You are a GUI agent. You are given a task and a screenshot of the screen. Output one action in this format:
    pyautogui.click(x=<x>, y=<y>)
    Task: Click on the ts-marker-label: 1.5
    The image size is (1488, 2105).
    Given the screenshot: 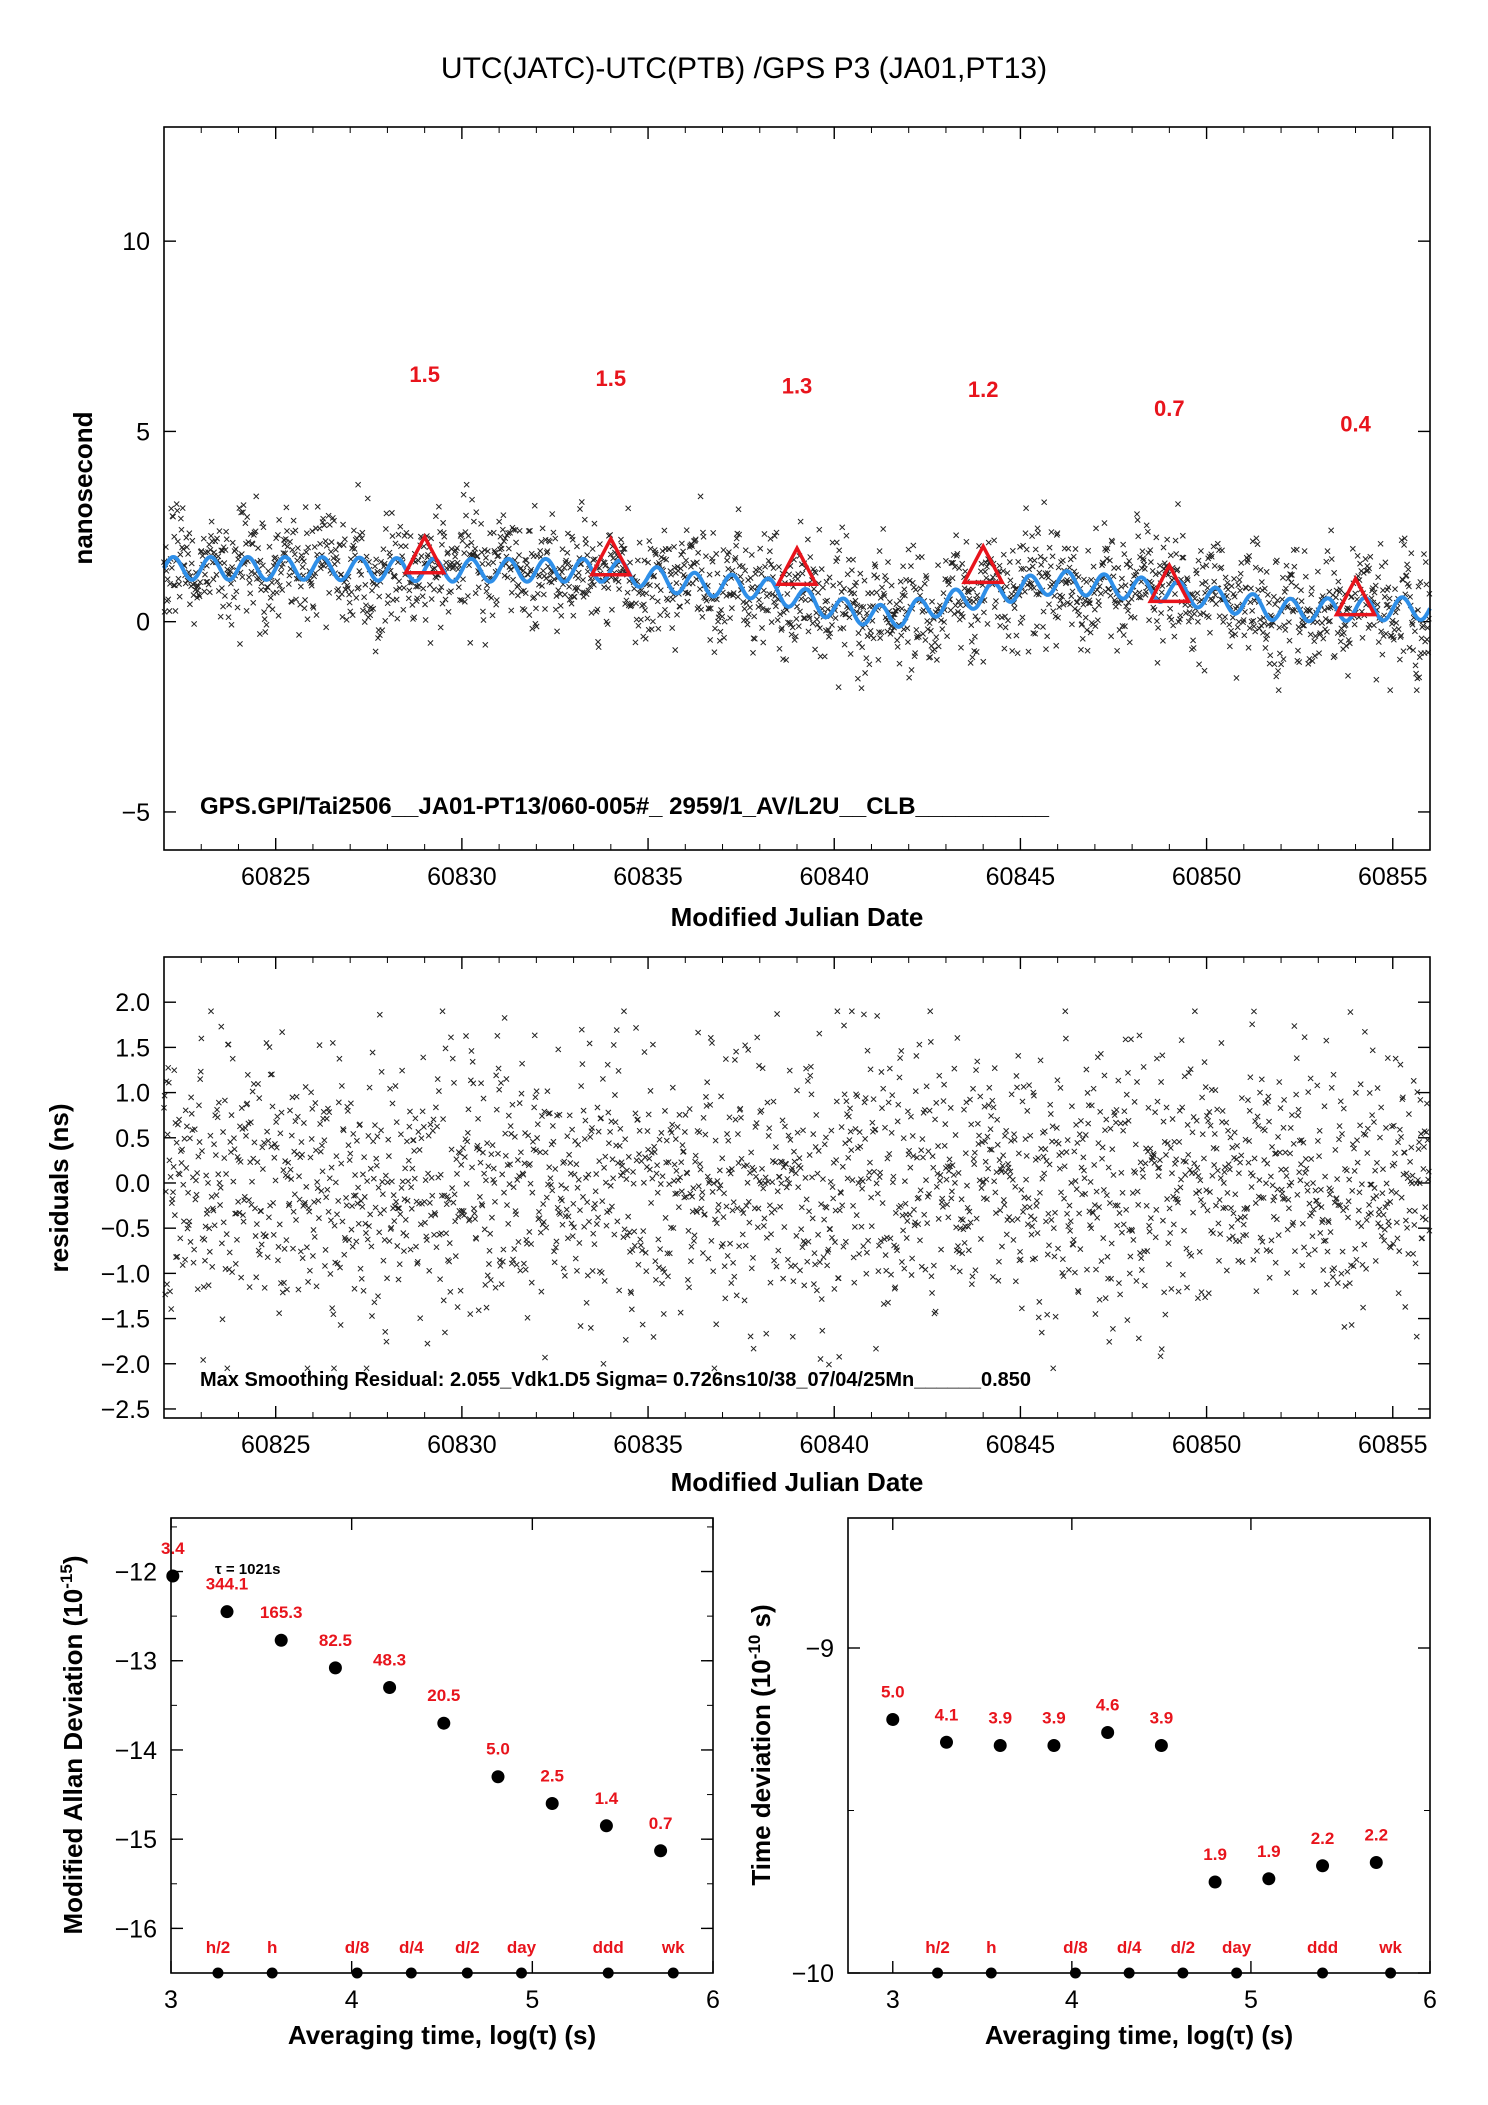 What is the action you would take?
    pyautogui.click(x=611, y=378)
    